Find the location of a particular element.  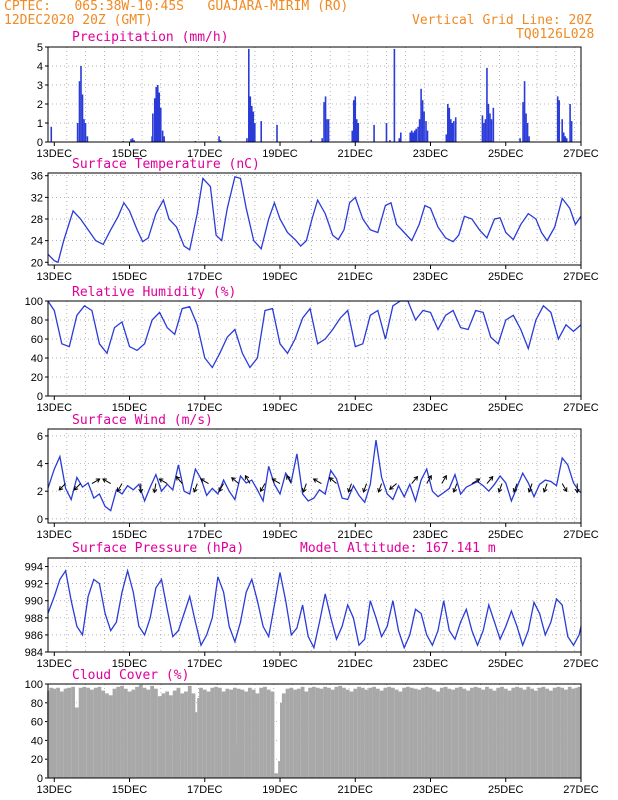

wind-ytick-label: 6 is located at coordinates (40, 437).